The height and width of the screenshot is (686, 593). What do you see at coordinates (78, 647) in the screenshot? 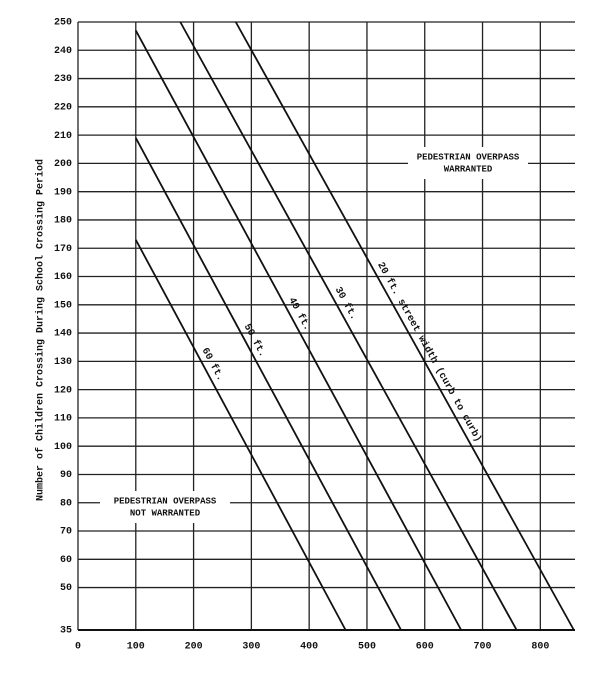
I see `x-tick-label: 0` at bounding box center [78, 647].